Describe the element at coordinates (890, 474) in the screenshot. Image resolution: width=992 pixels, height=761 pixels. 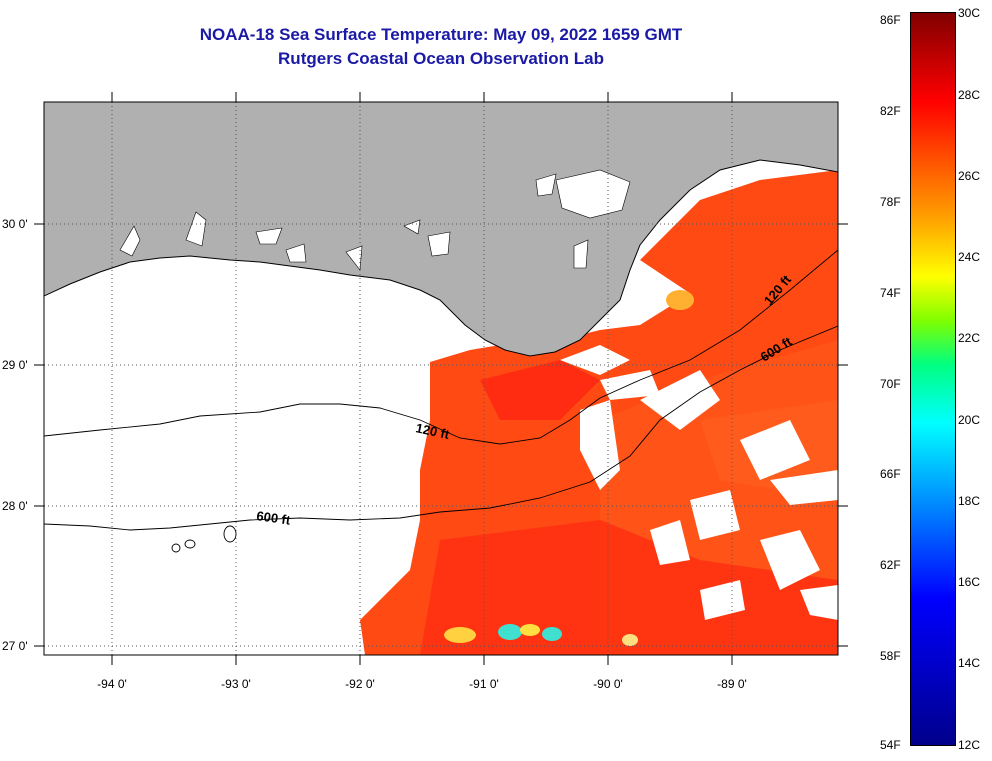
I see `colorbar-f-label: 66F` at that location.